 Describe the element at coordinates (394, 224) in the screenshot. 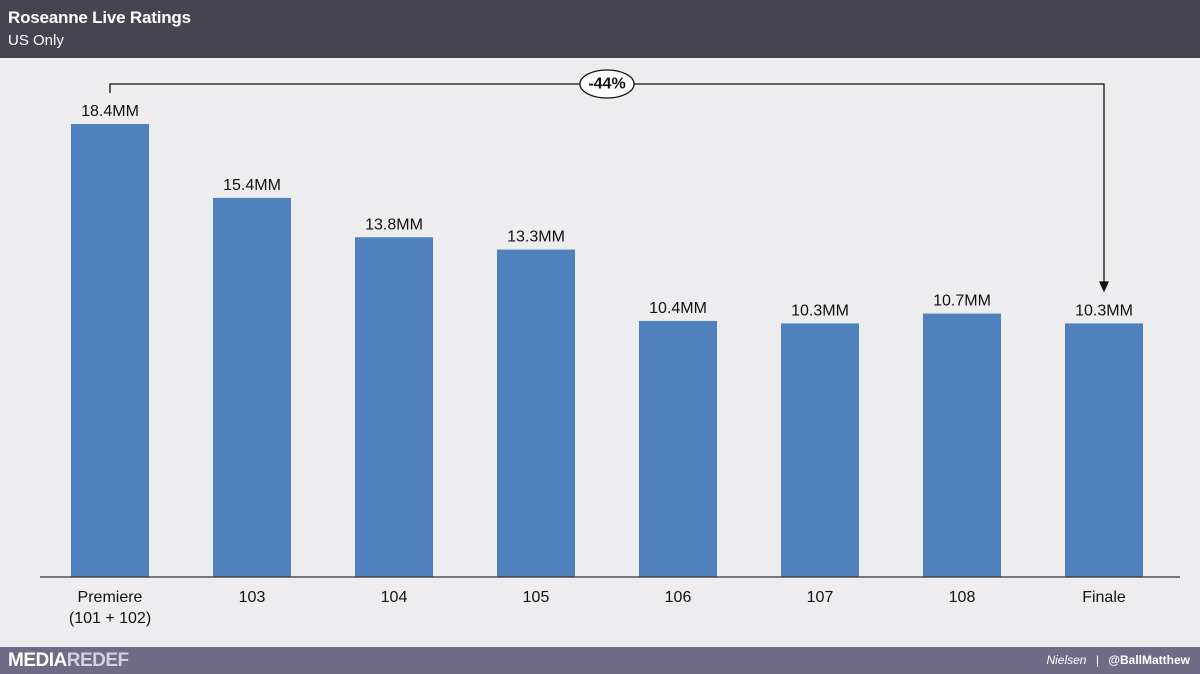

I see `data-label-2: 13.8MM` at that location.